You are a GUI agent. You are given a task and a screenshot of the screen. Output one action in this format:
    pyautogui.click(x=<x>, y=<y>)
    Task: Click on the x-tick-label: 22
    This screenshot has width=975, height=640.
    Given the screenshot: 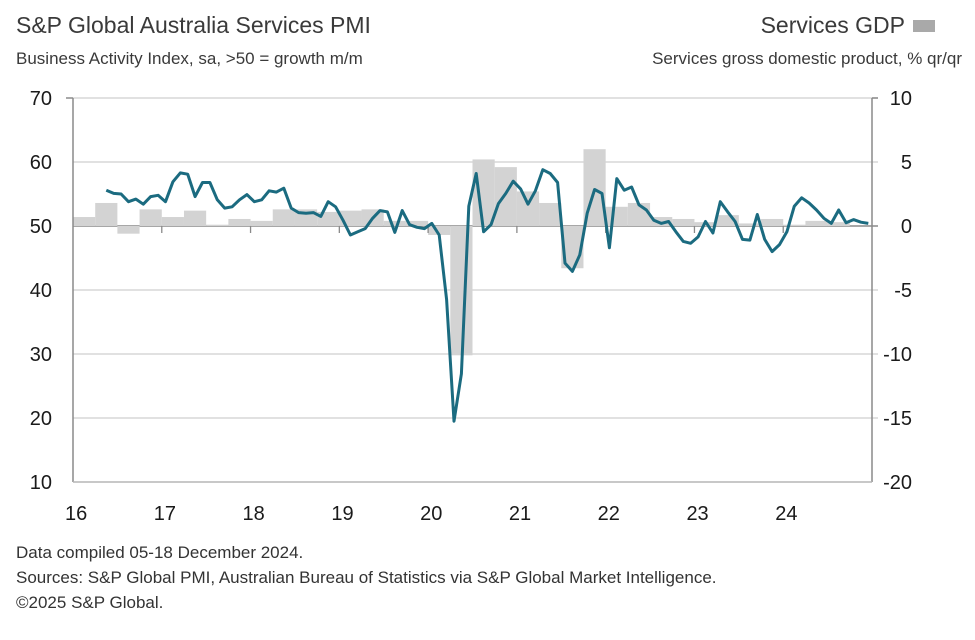 What is the action you would take?
    pyautogui.click(x=609, y=514)
    